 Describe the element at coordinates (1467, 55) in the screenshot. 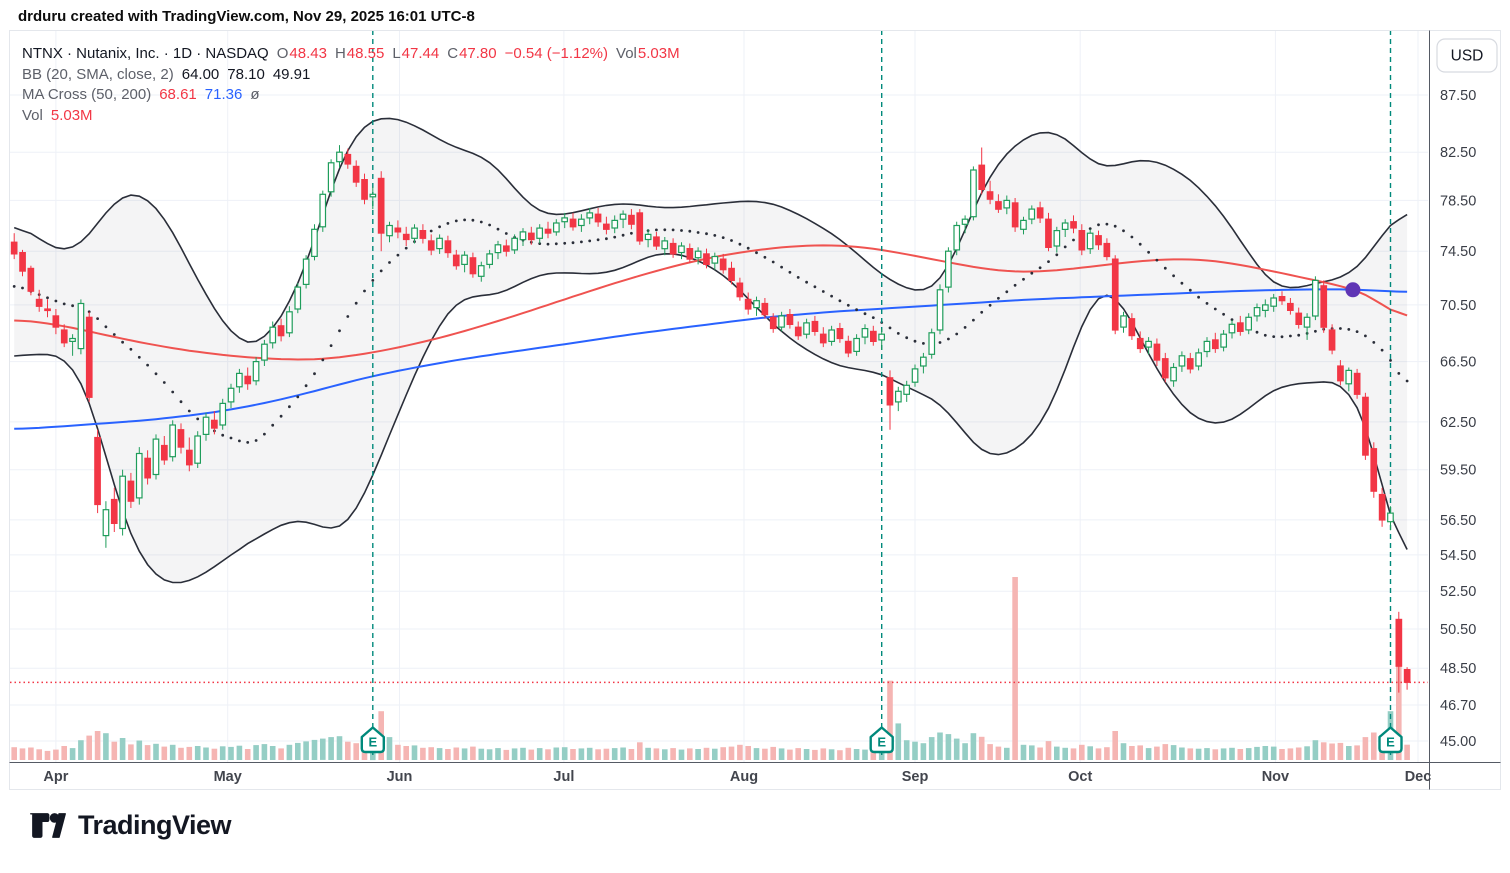

I see `currency-toggle: USD` at that location.